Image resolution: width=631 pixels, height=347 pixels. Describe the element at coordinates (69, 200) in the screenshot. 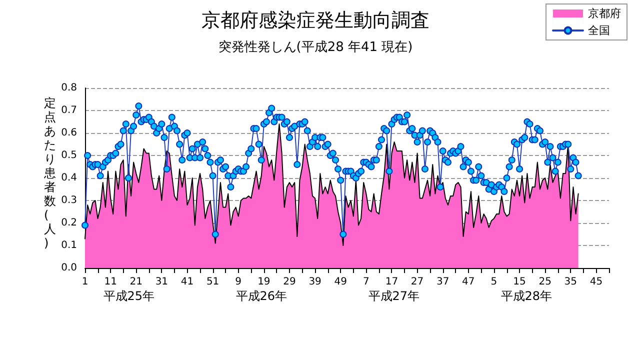

I see `y-tick-label: 0.3` at that location.